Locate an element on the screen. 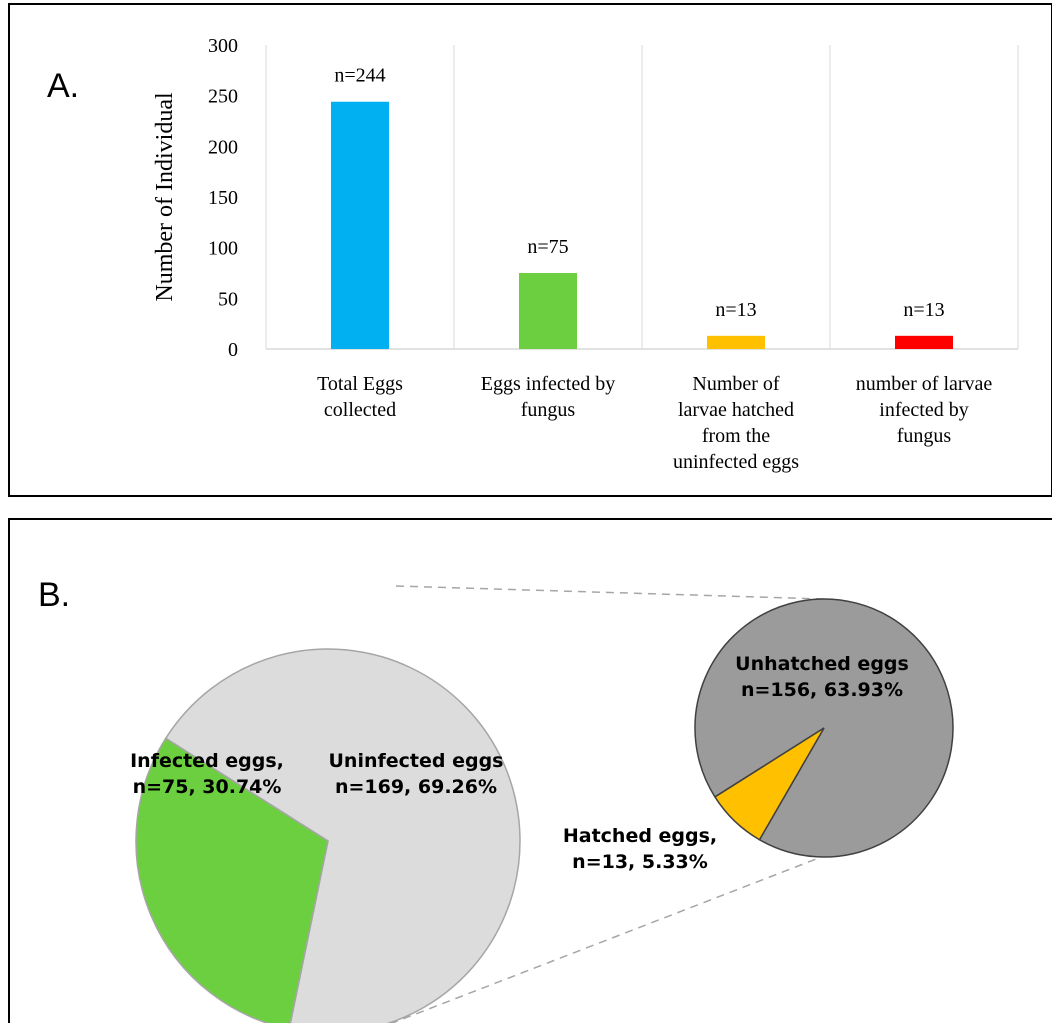  x-tick-label: number of larvae is located at coordinates (924, 384).